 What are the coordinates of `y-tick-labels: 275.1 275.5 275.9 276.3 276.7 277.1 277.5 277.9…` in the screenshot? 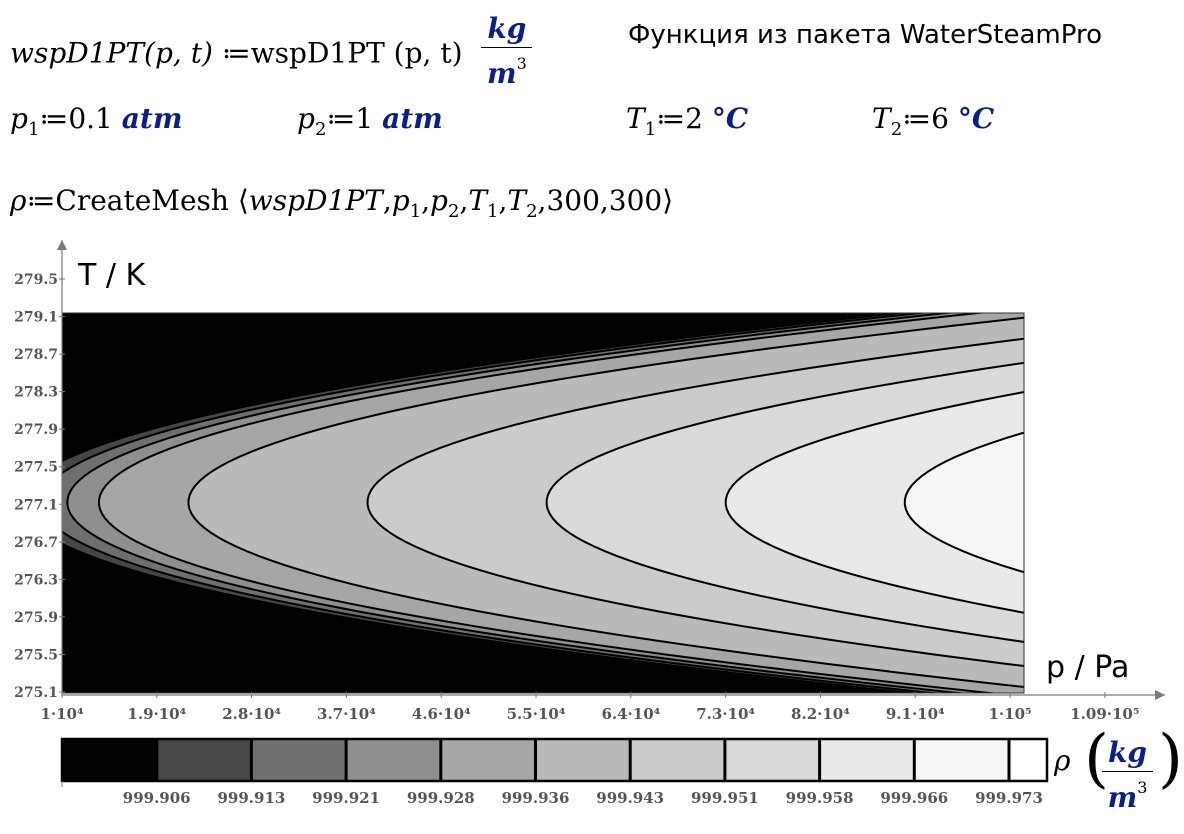 It's located at (36, 486).